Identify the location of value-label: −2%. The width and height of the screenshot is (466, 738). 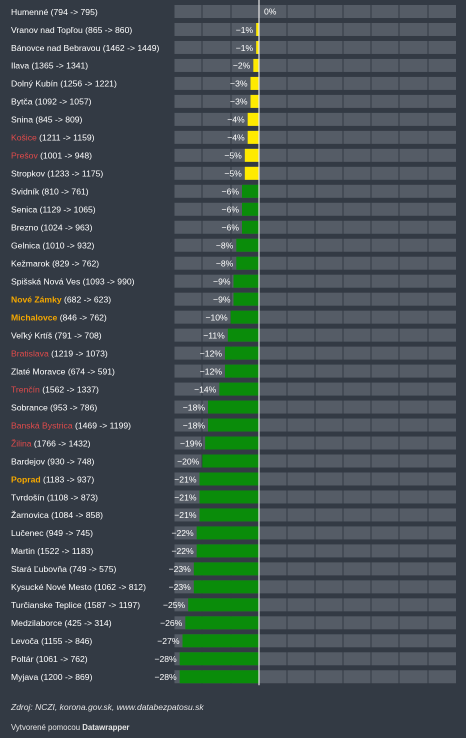
(242, 66).